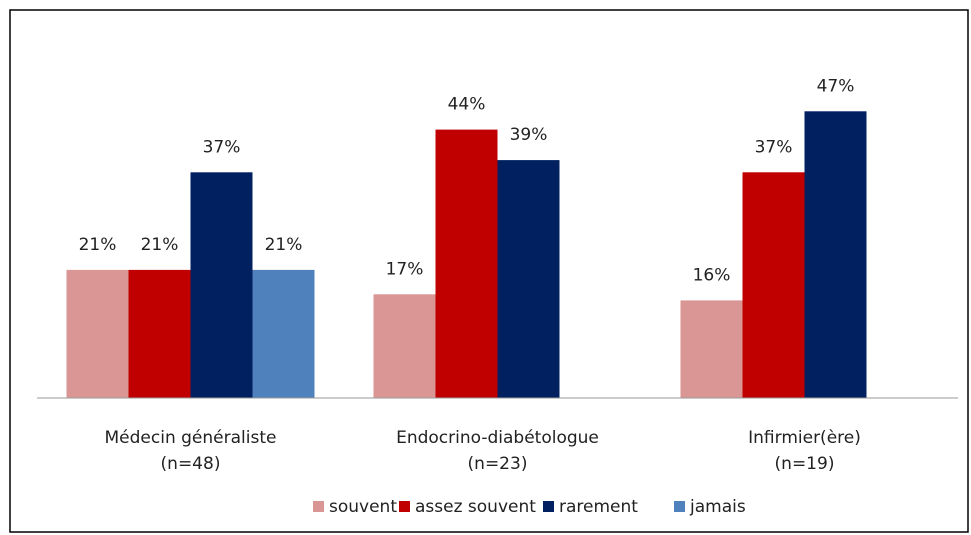 This screenshot has height=535, width=971. What do you see at coordinates (805, 464) in the screenshot?
I see `x-tick-label: (n=19)` at bounding box center [805, 464].